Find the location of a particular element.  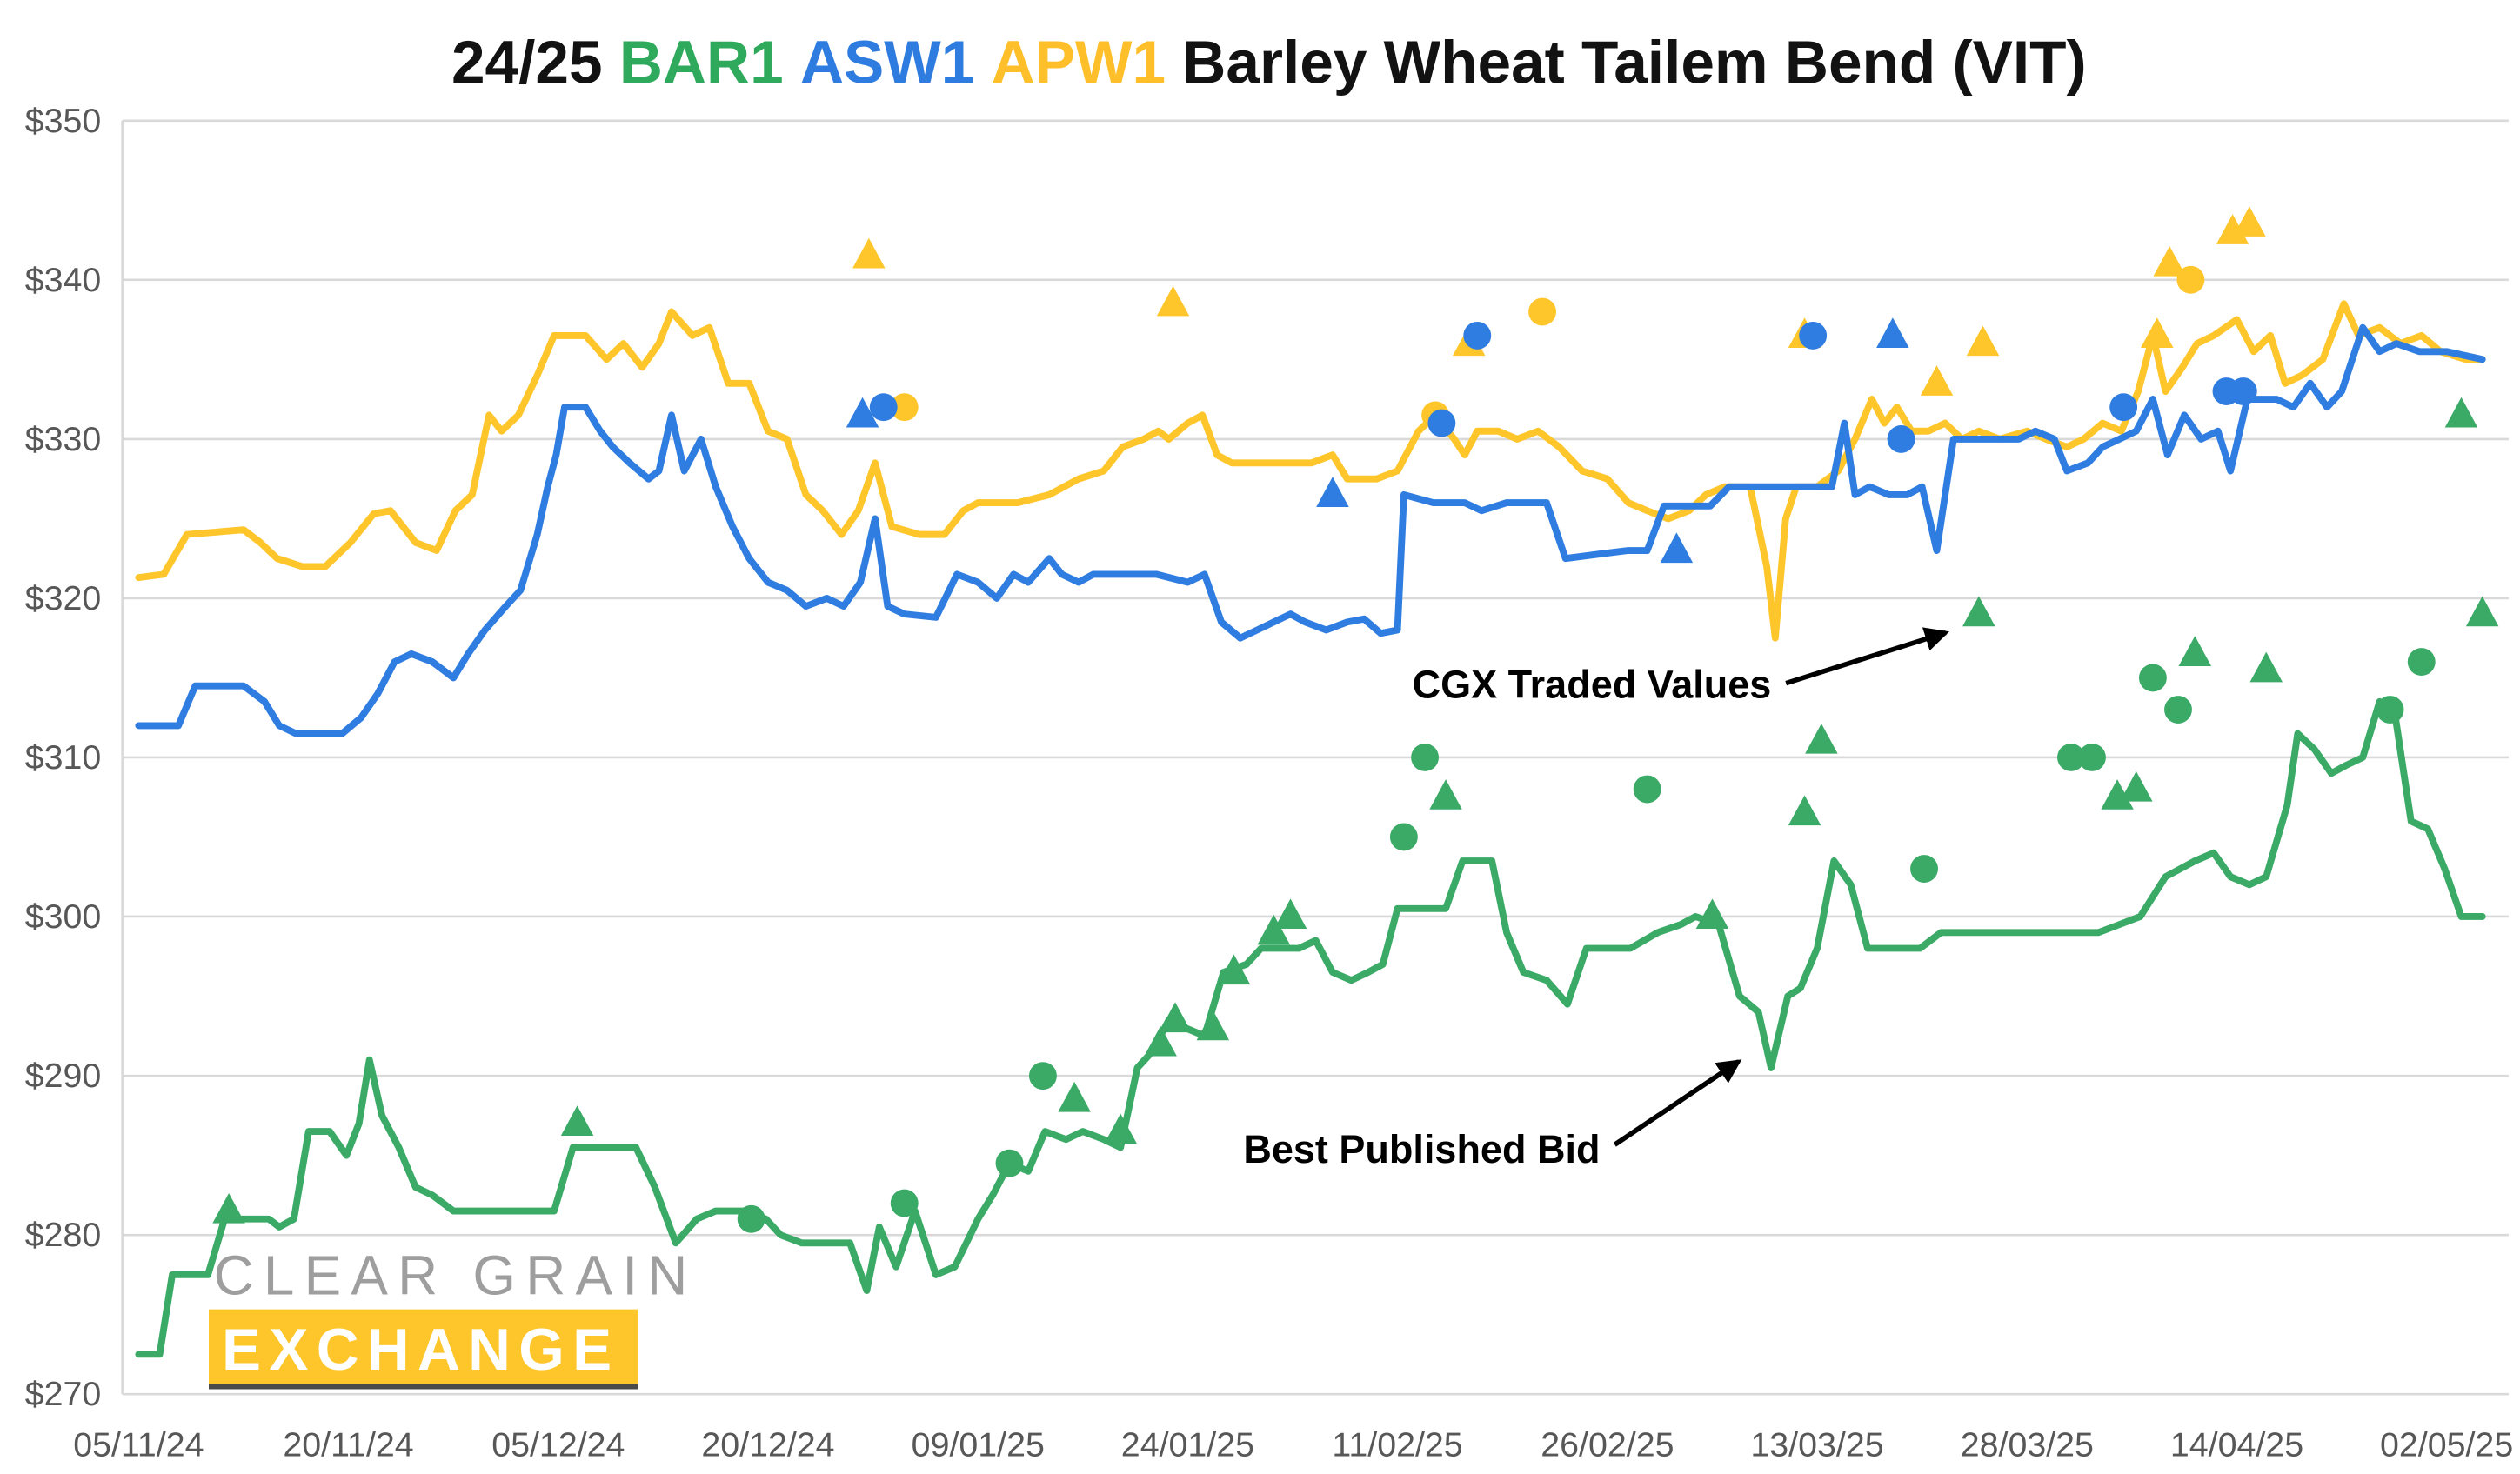

title-apw1: APW1 is located at coordinates (1087, 63).